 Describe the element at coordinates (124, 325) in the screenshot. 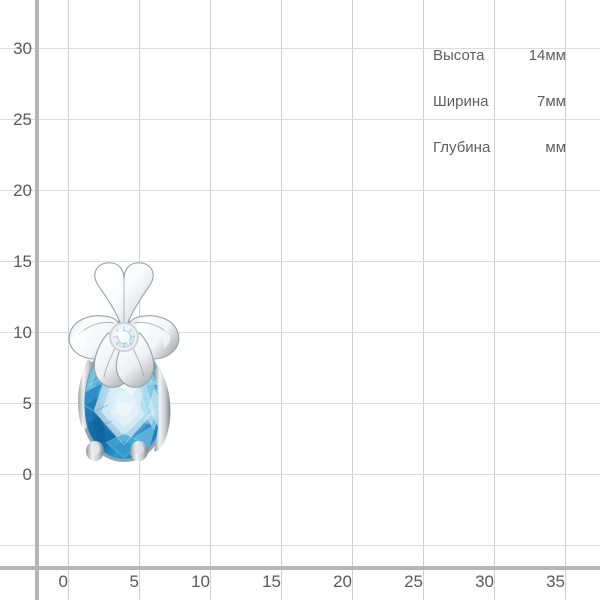

I see `flower-head` at that location.